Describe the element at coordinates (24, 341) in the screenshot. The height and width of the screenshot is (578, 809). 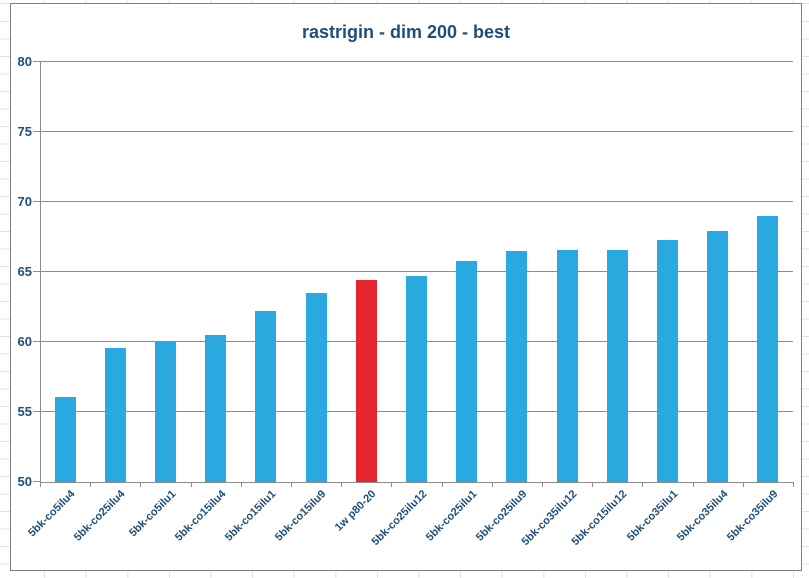
I see `y-tick-label: 60` at that location.